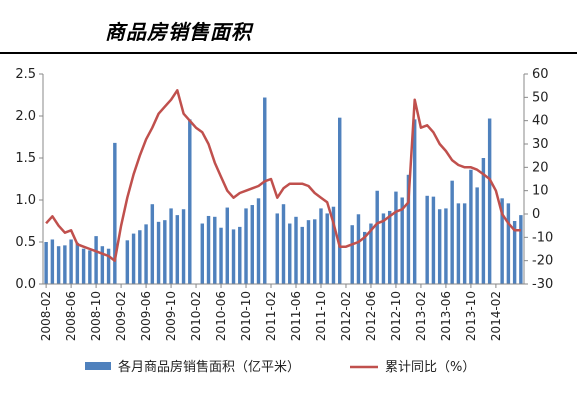 The image size is (577, 400). I want to click on right-tick-label: -30, so click(542, 284).